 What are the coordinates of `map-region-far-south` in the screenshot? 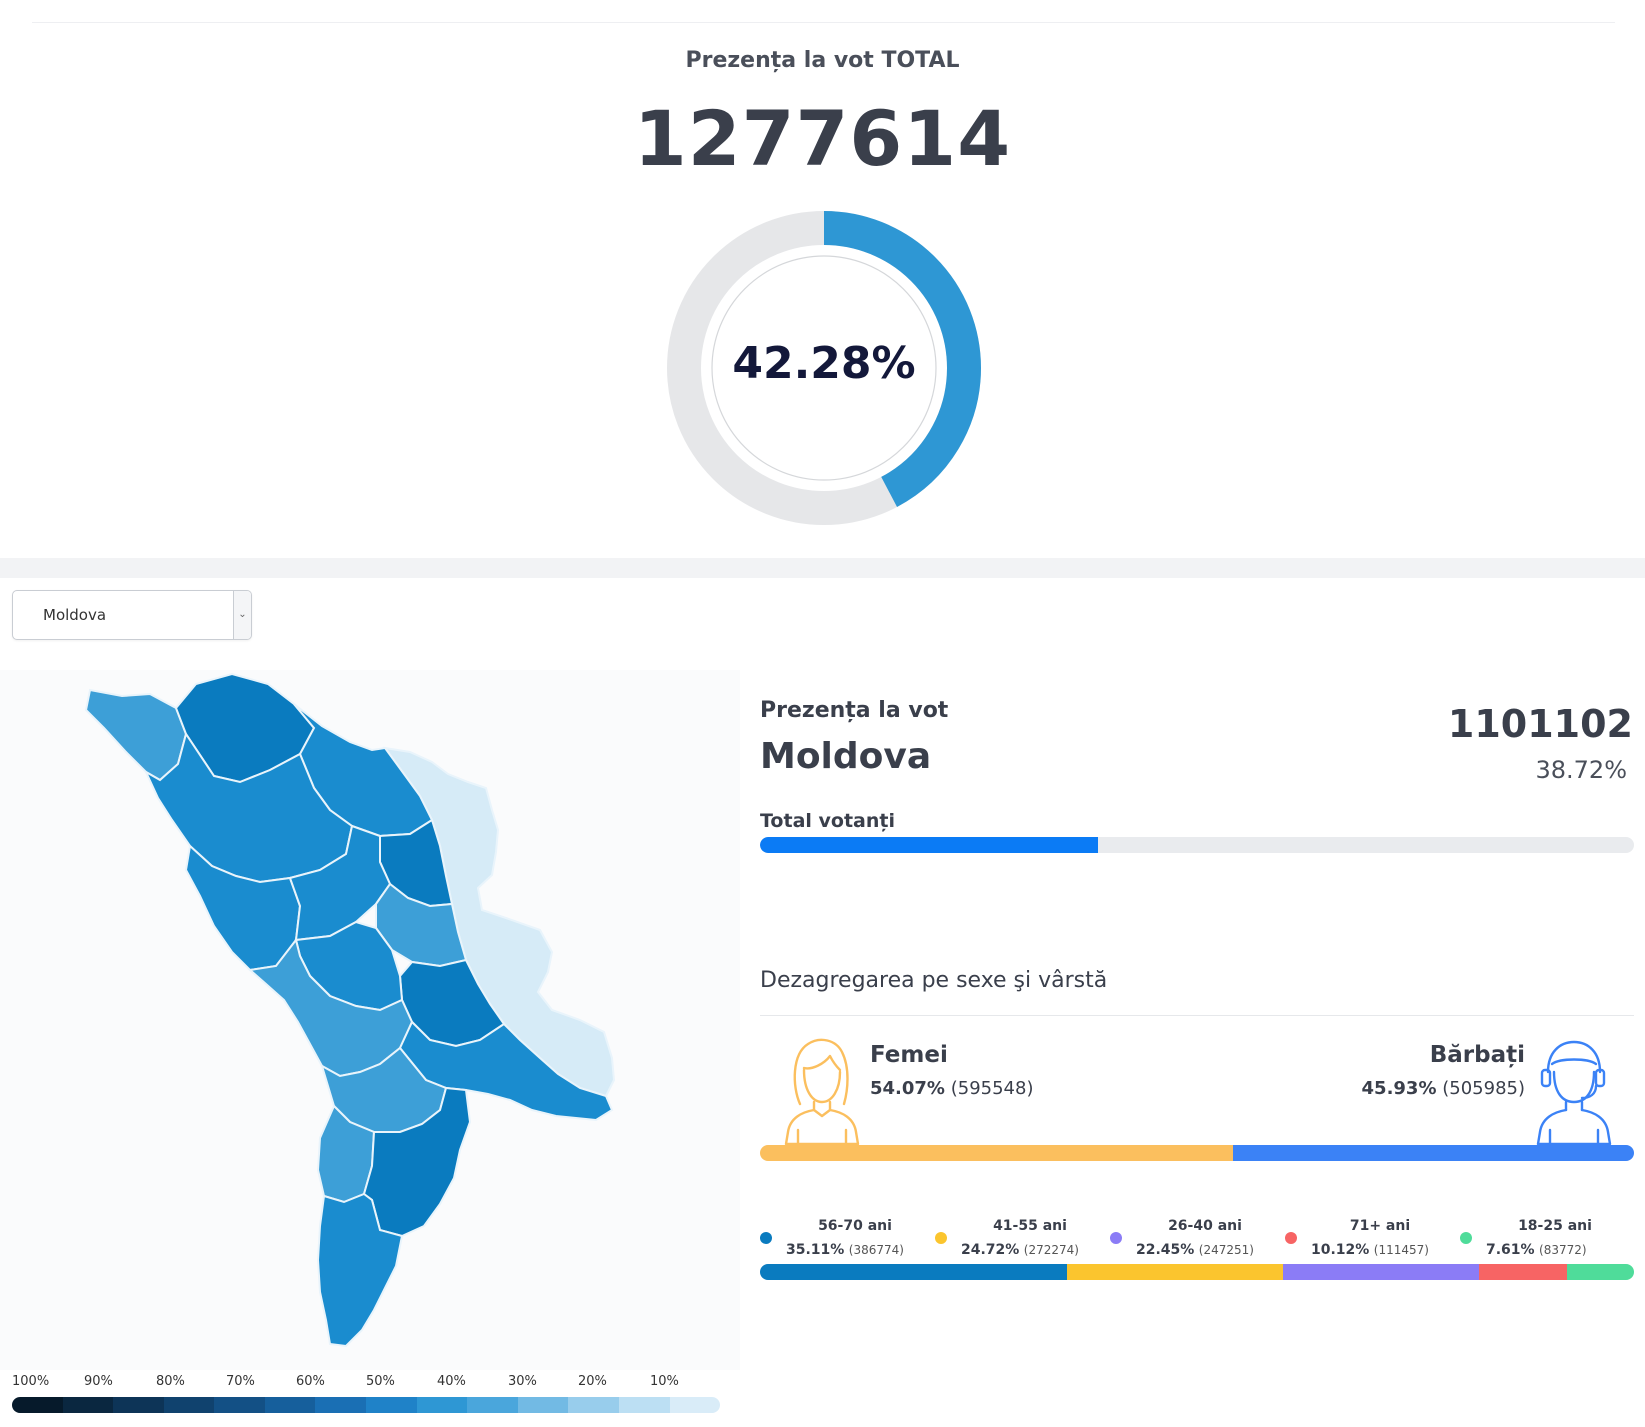 It's located at (360, 1270).